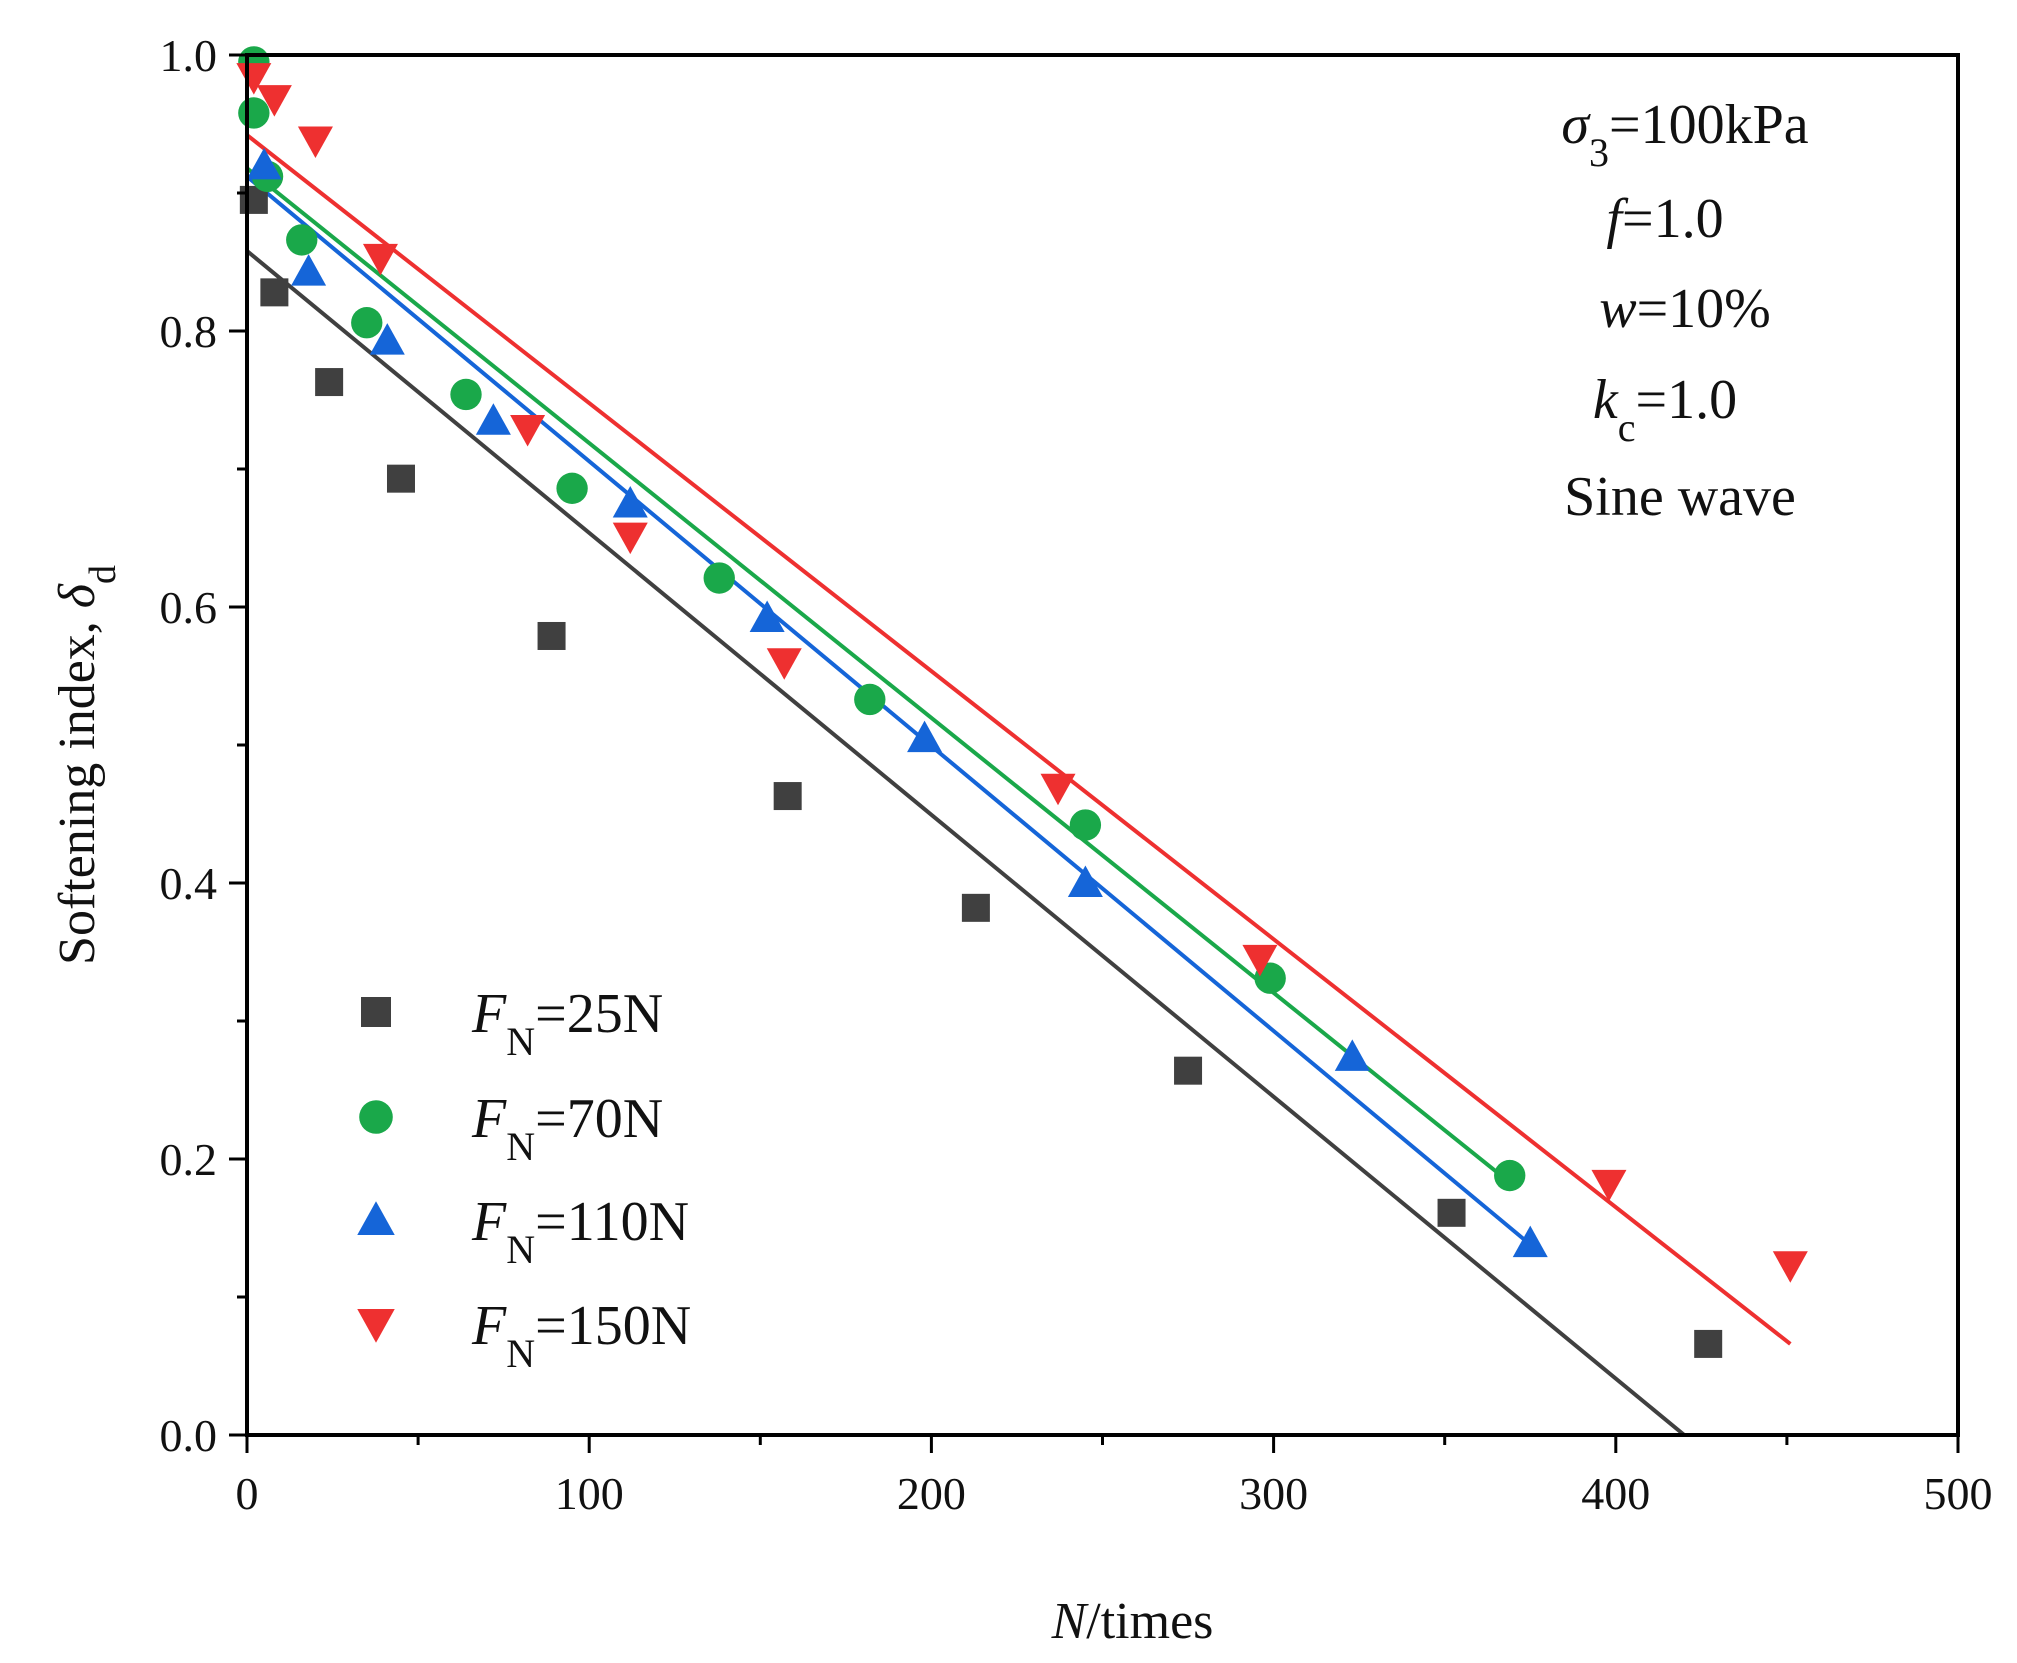 This screenshot has height=1663, width=2017. I want to click on legend-label: FN=110N, so click(580, 1231).